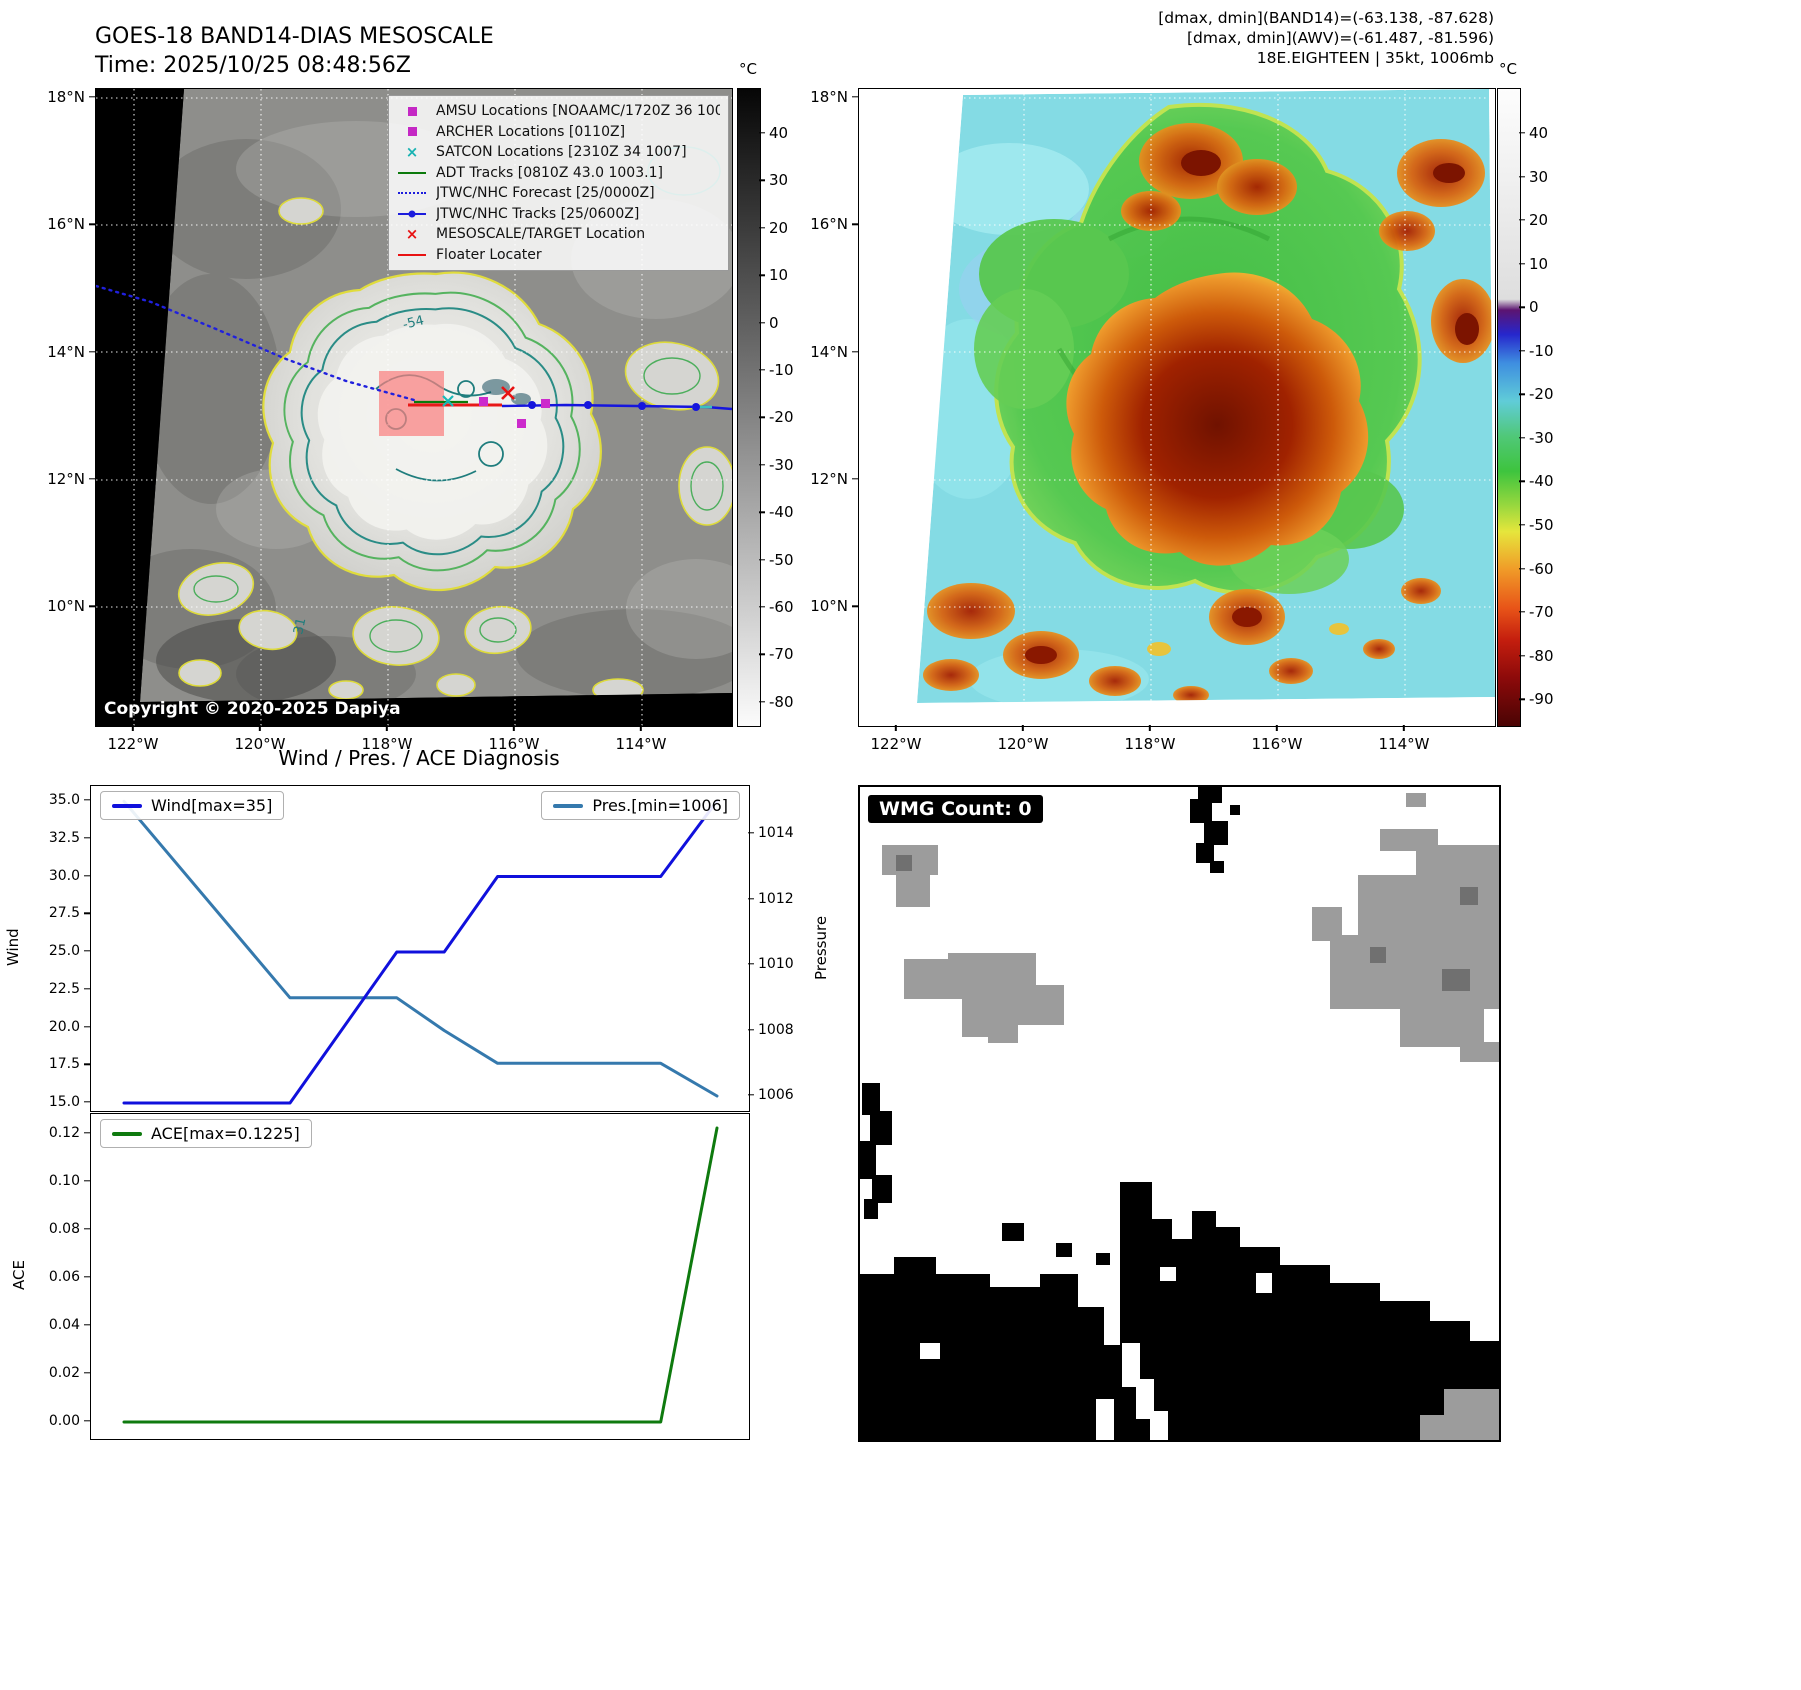  Describe the element at coordinates (300, 626) in the screenshot. I see `contour-label: 31` at that location.